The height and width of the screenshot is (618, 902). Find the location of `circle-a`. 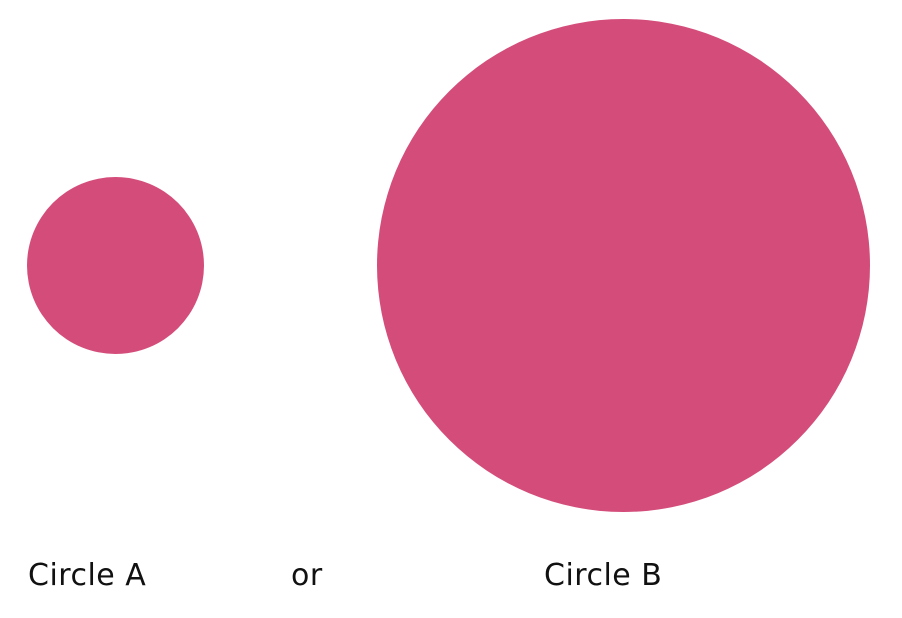

circle-a is located at coordinates (115, 265).